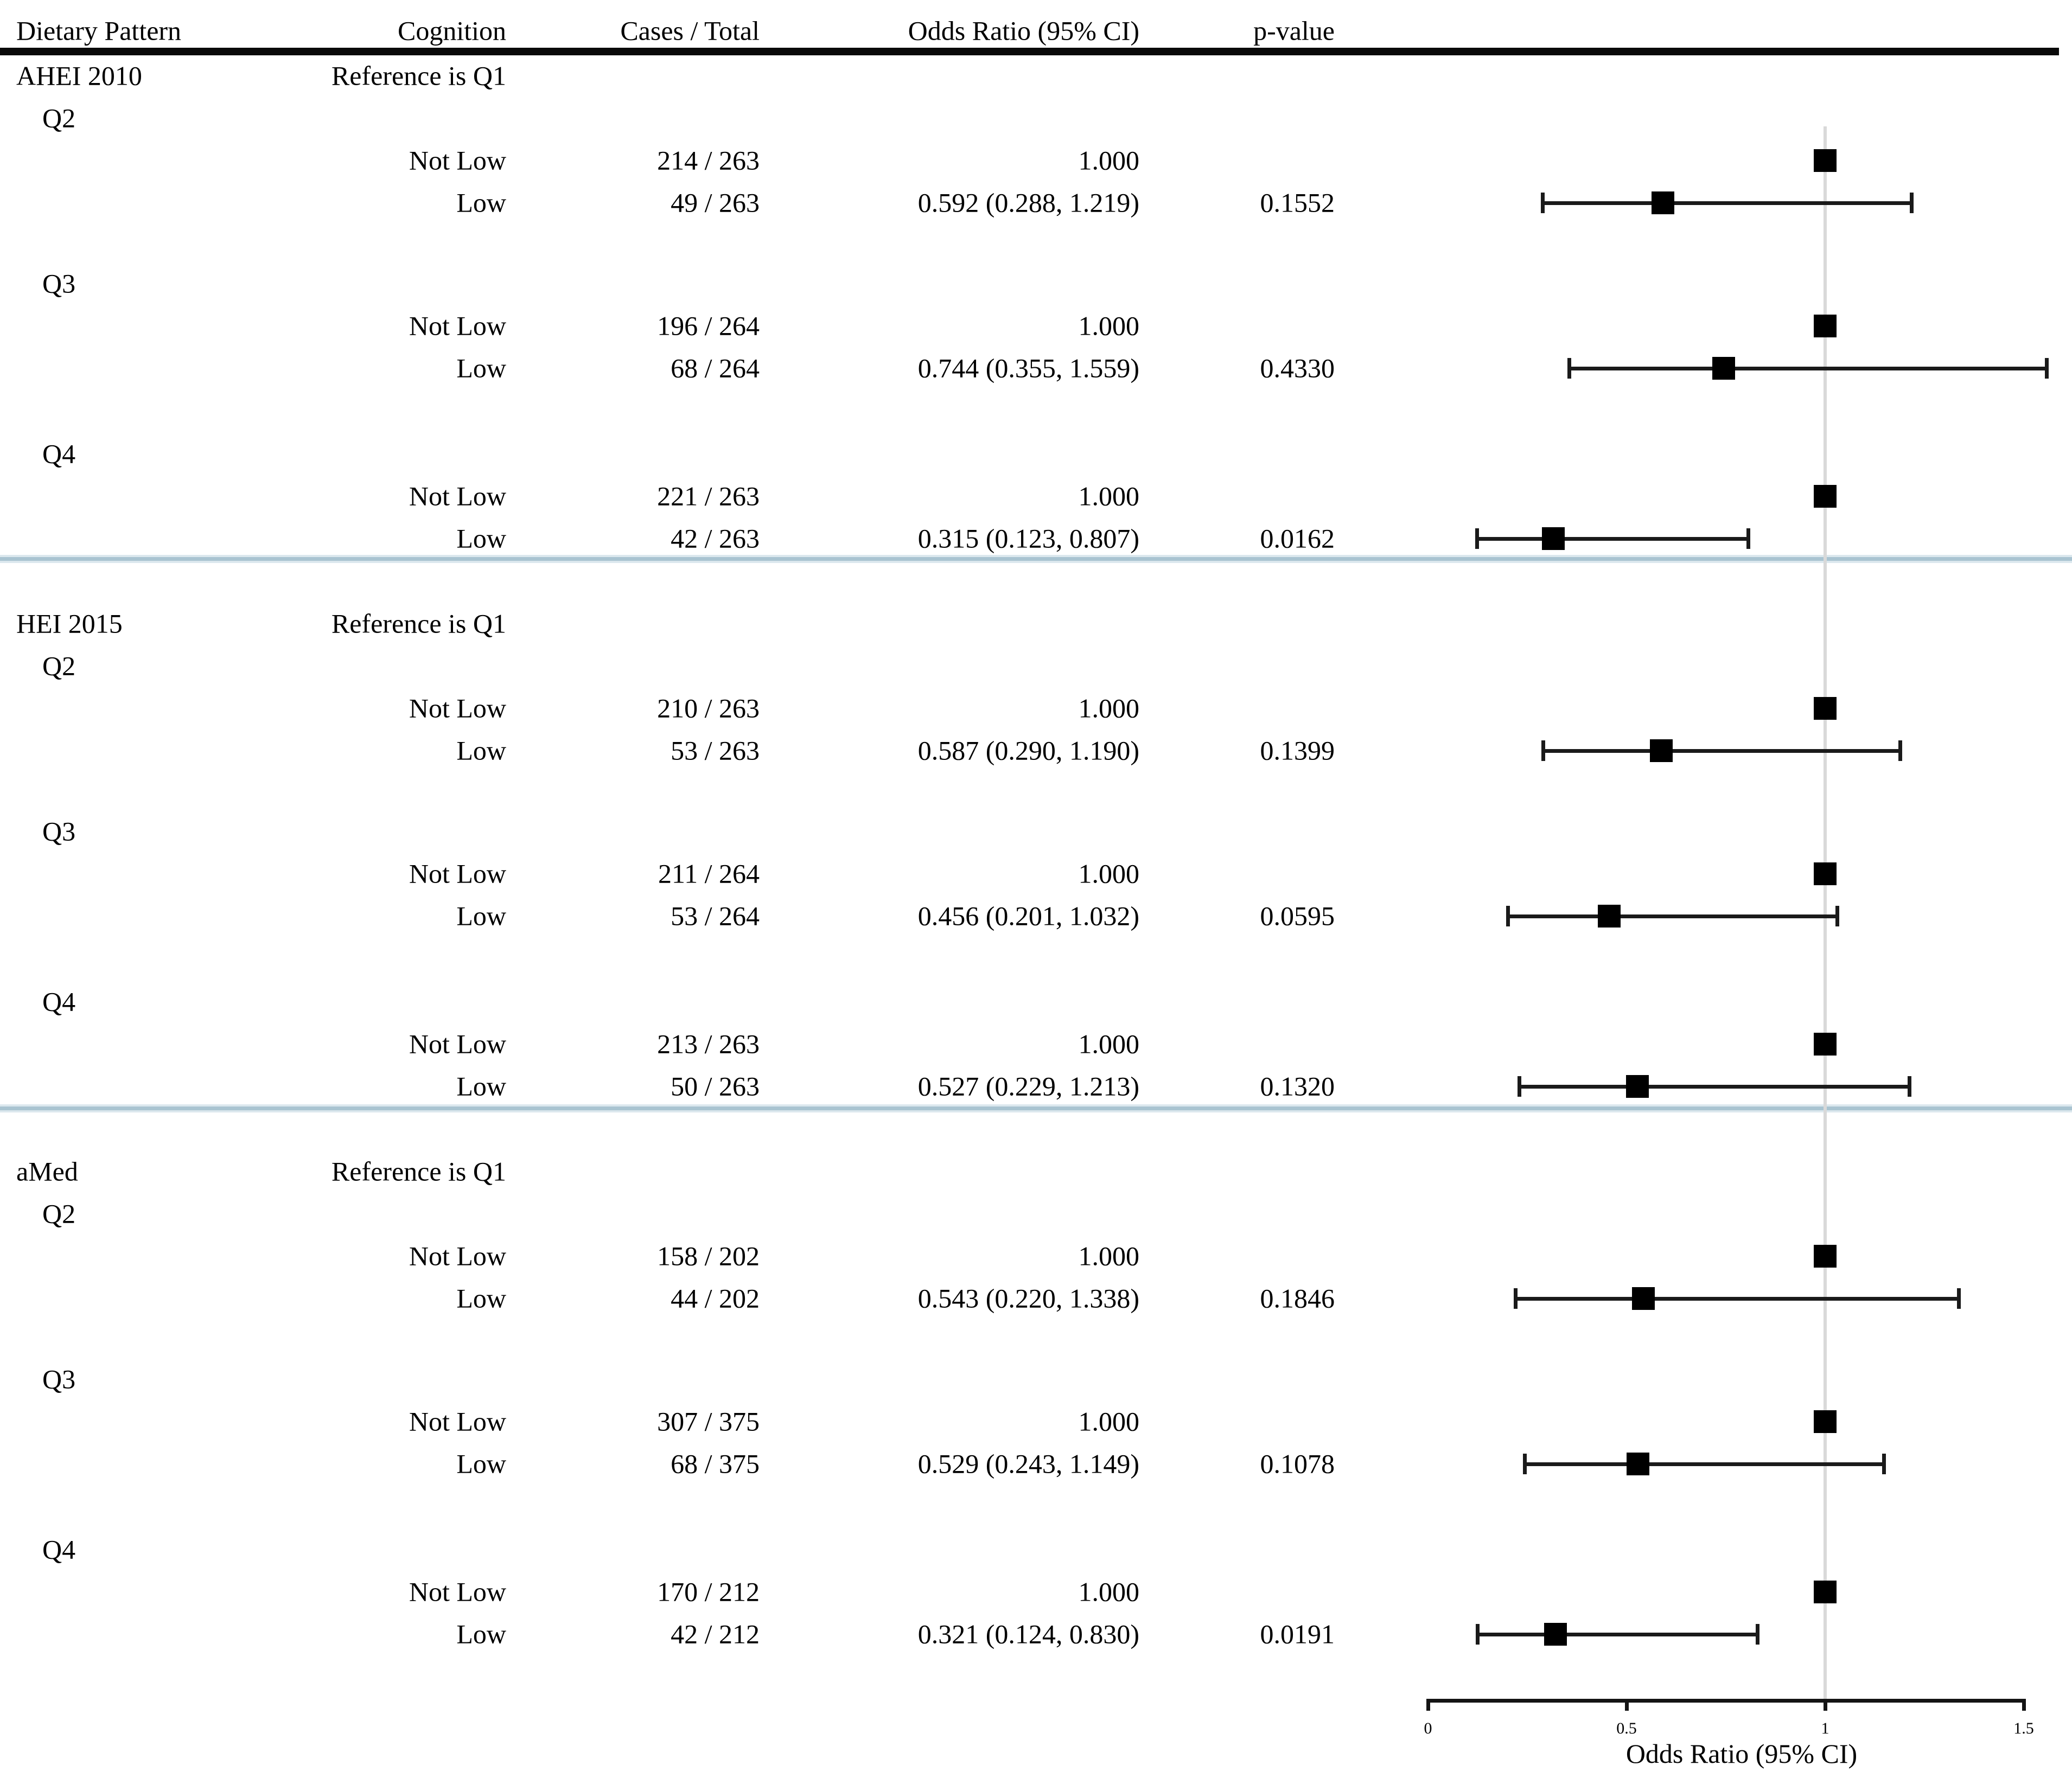  Describe the element at coordinates (99, 31) in the screenshot. I see `column-header-dietary-pattern: Dietary Pattern` at that location.